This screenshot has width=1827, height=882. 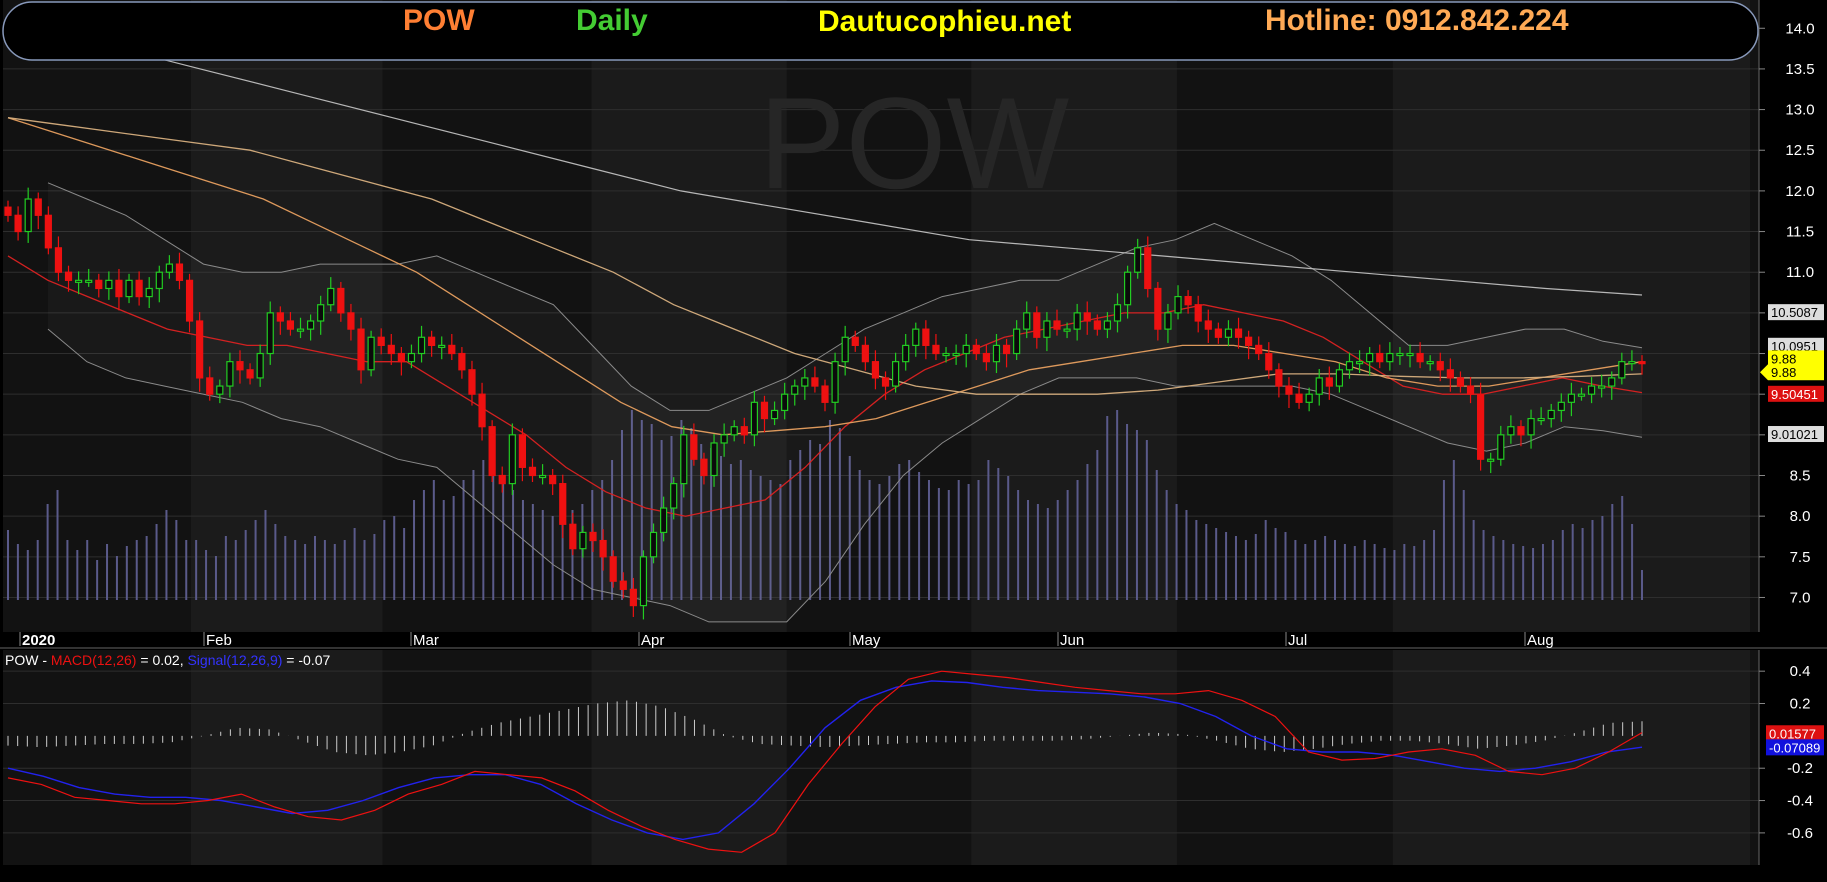 I want to click on price-tick-label: 8.0, so click(x=1800, y=516).